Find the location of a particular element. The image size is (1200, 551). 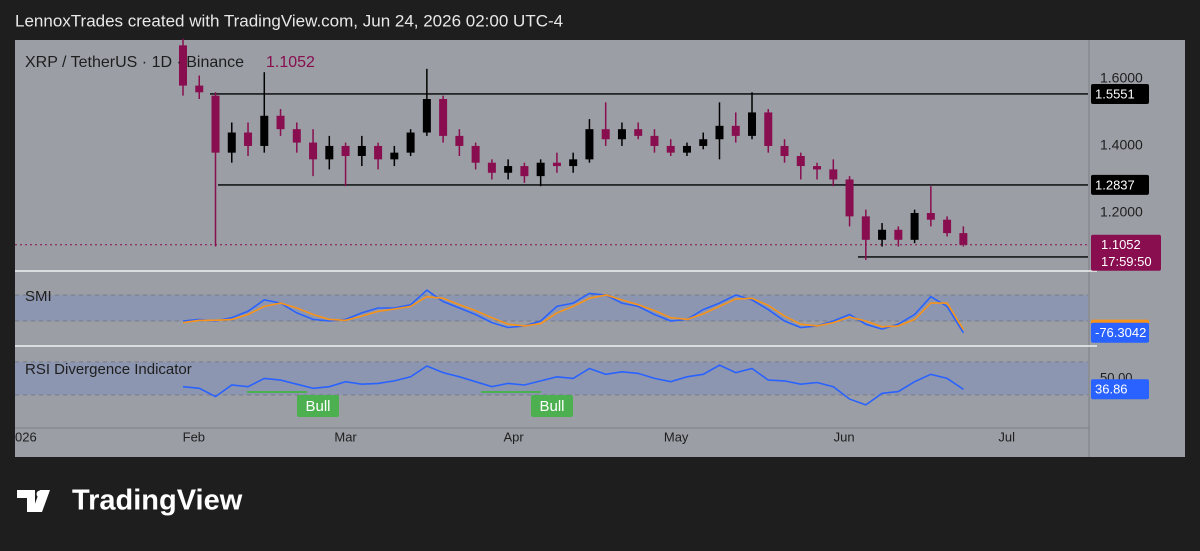

brand-name: TradingView is located at coordinates (157, 501).